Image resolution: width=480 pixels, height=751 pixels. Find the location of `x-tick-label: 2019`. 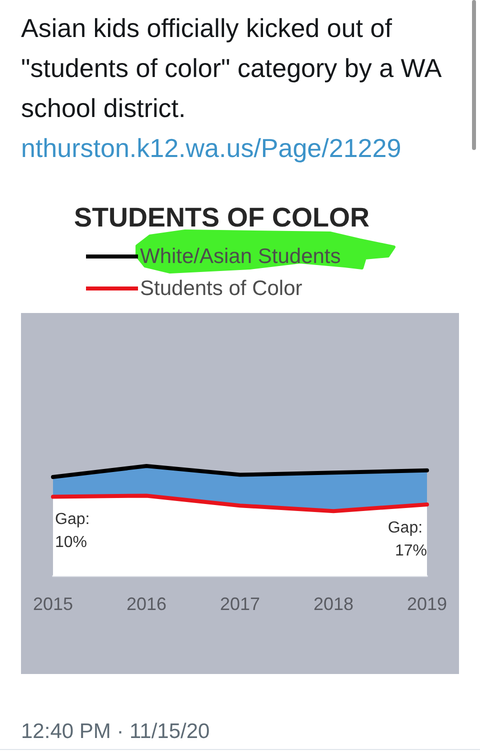

x-tick-label: 2019 is located at coordinates (427, 604).